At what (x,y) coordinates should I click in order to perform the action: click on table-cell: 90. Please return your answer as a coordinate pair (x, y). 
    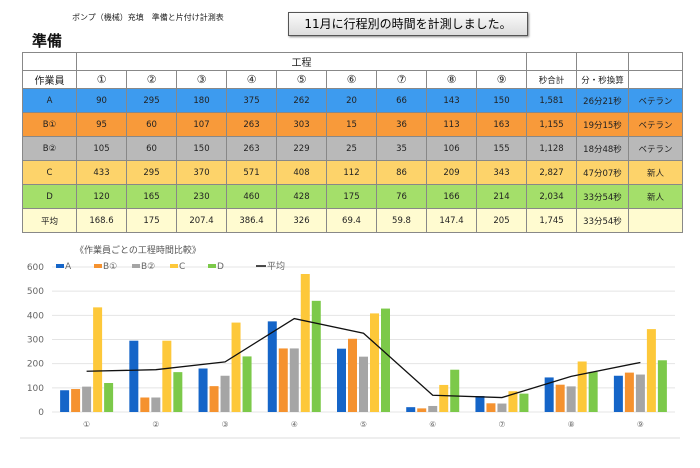
    Looking at the image, I should click on (101, 100).